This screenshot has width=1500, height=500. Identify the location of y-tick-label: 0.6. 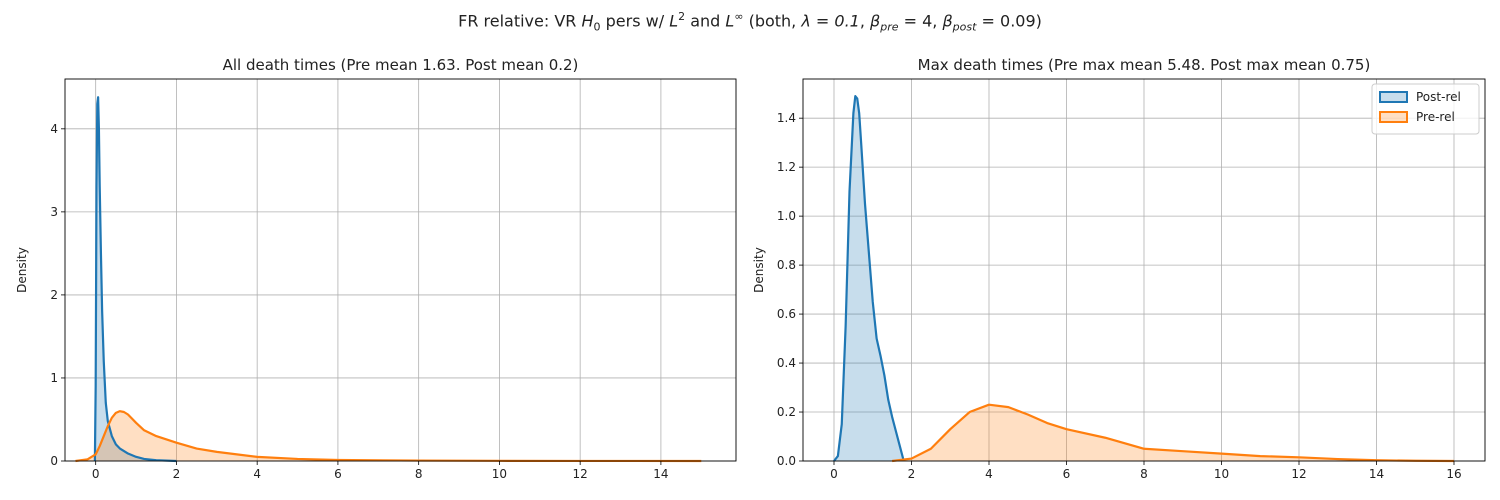
(786, 314).